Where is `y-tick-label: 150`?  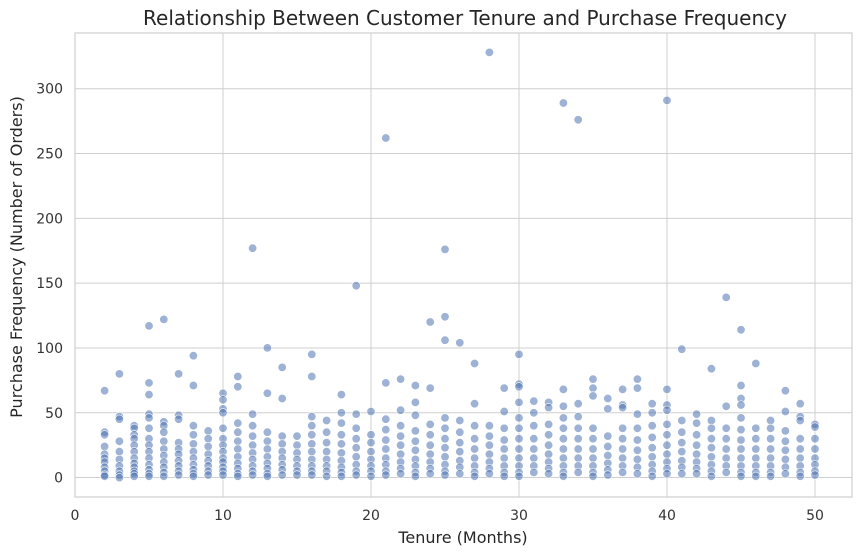
y-tick-label: 150 is located at coordinates (49, 284).